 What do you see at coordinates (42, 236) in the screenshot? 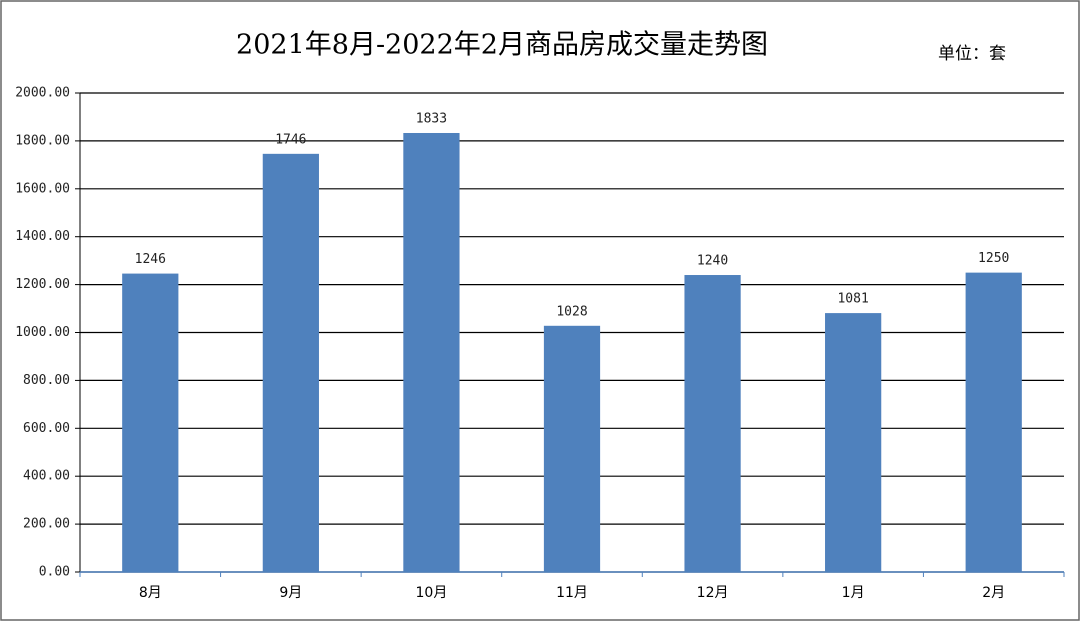
I see `y-tick-label: 1400.00` at bounding box center [42, 236].